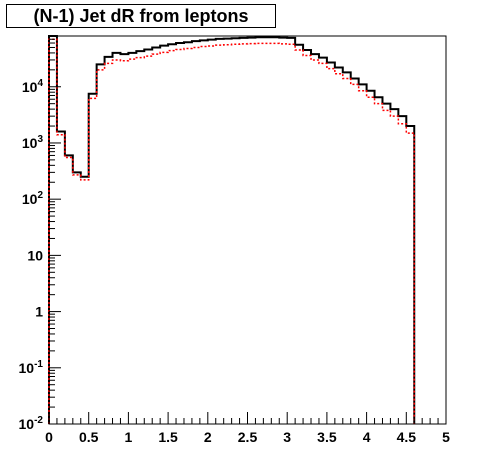 This screenshot has width=496, height=472. I want to click on x-tick-label: 5, so click(446, 437).